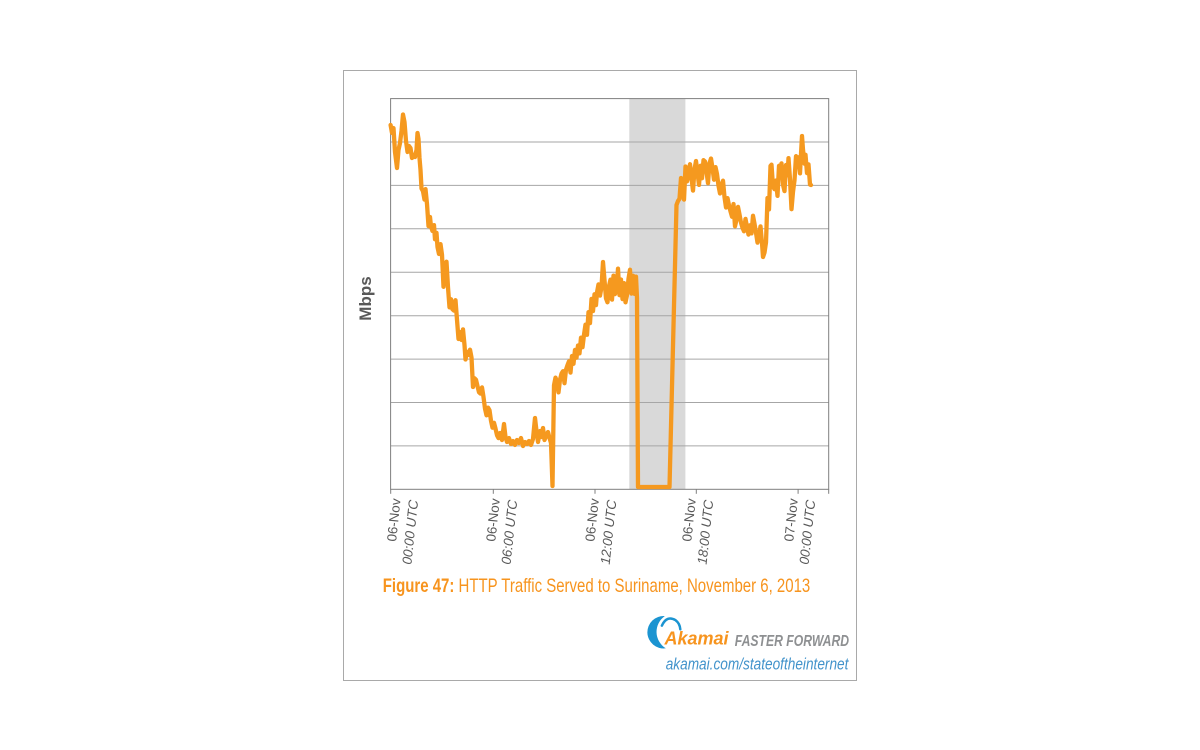 The height and width of the screenshot is (750, 1200). What do you see at coordinates (510, 532) in the screenshot?
I see `svg-text: 06:00 UTC` at bounding box center [510, 532].